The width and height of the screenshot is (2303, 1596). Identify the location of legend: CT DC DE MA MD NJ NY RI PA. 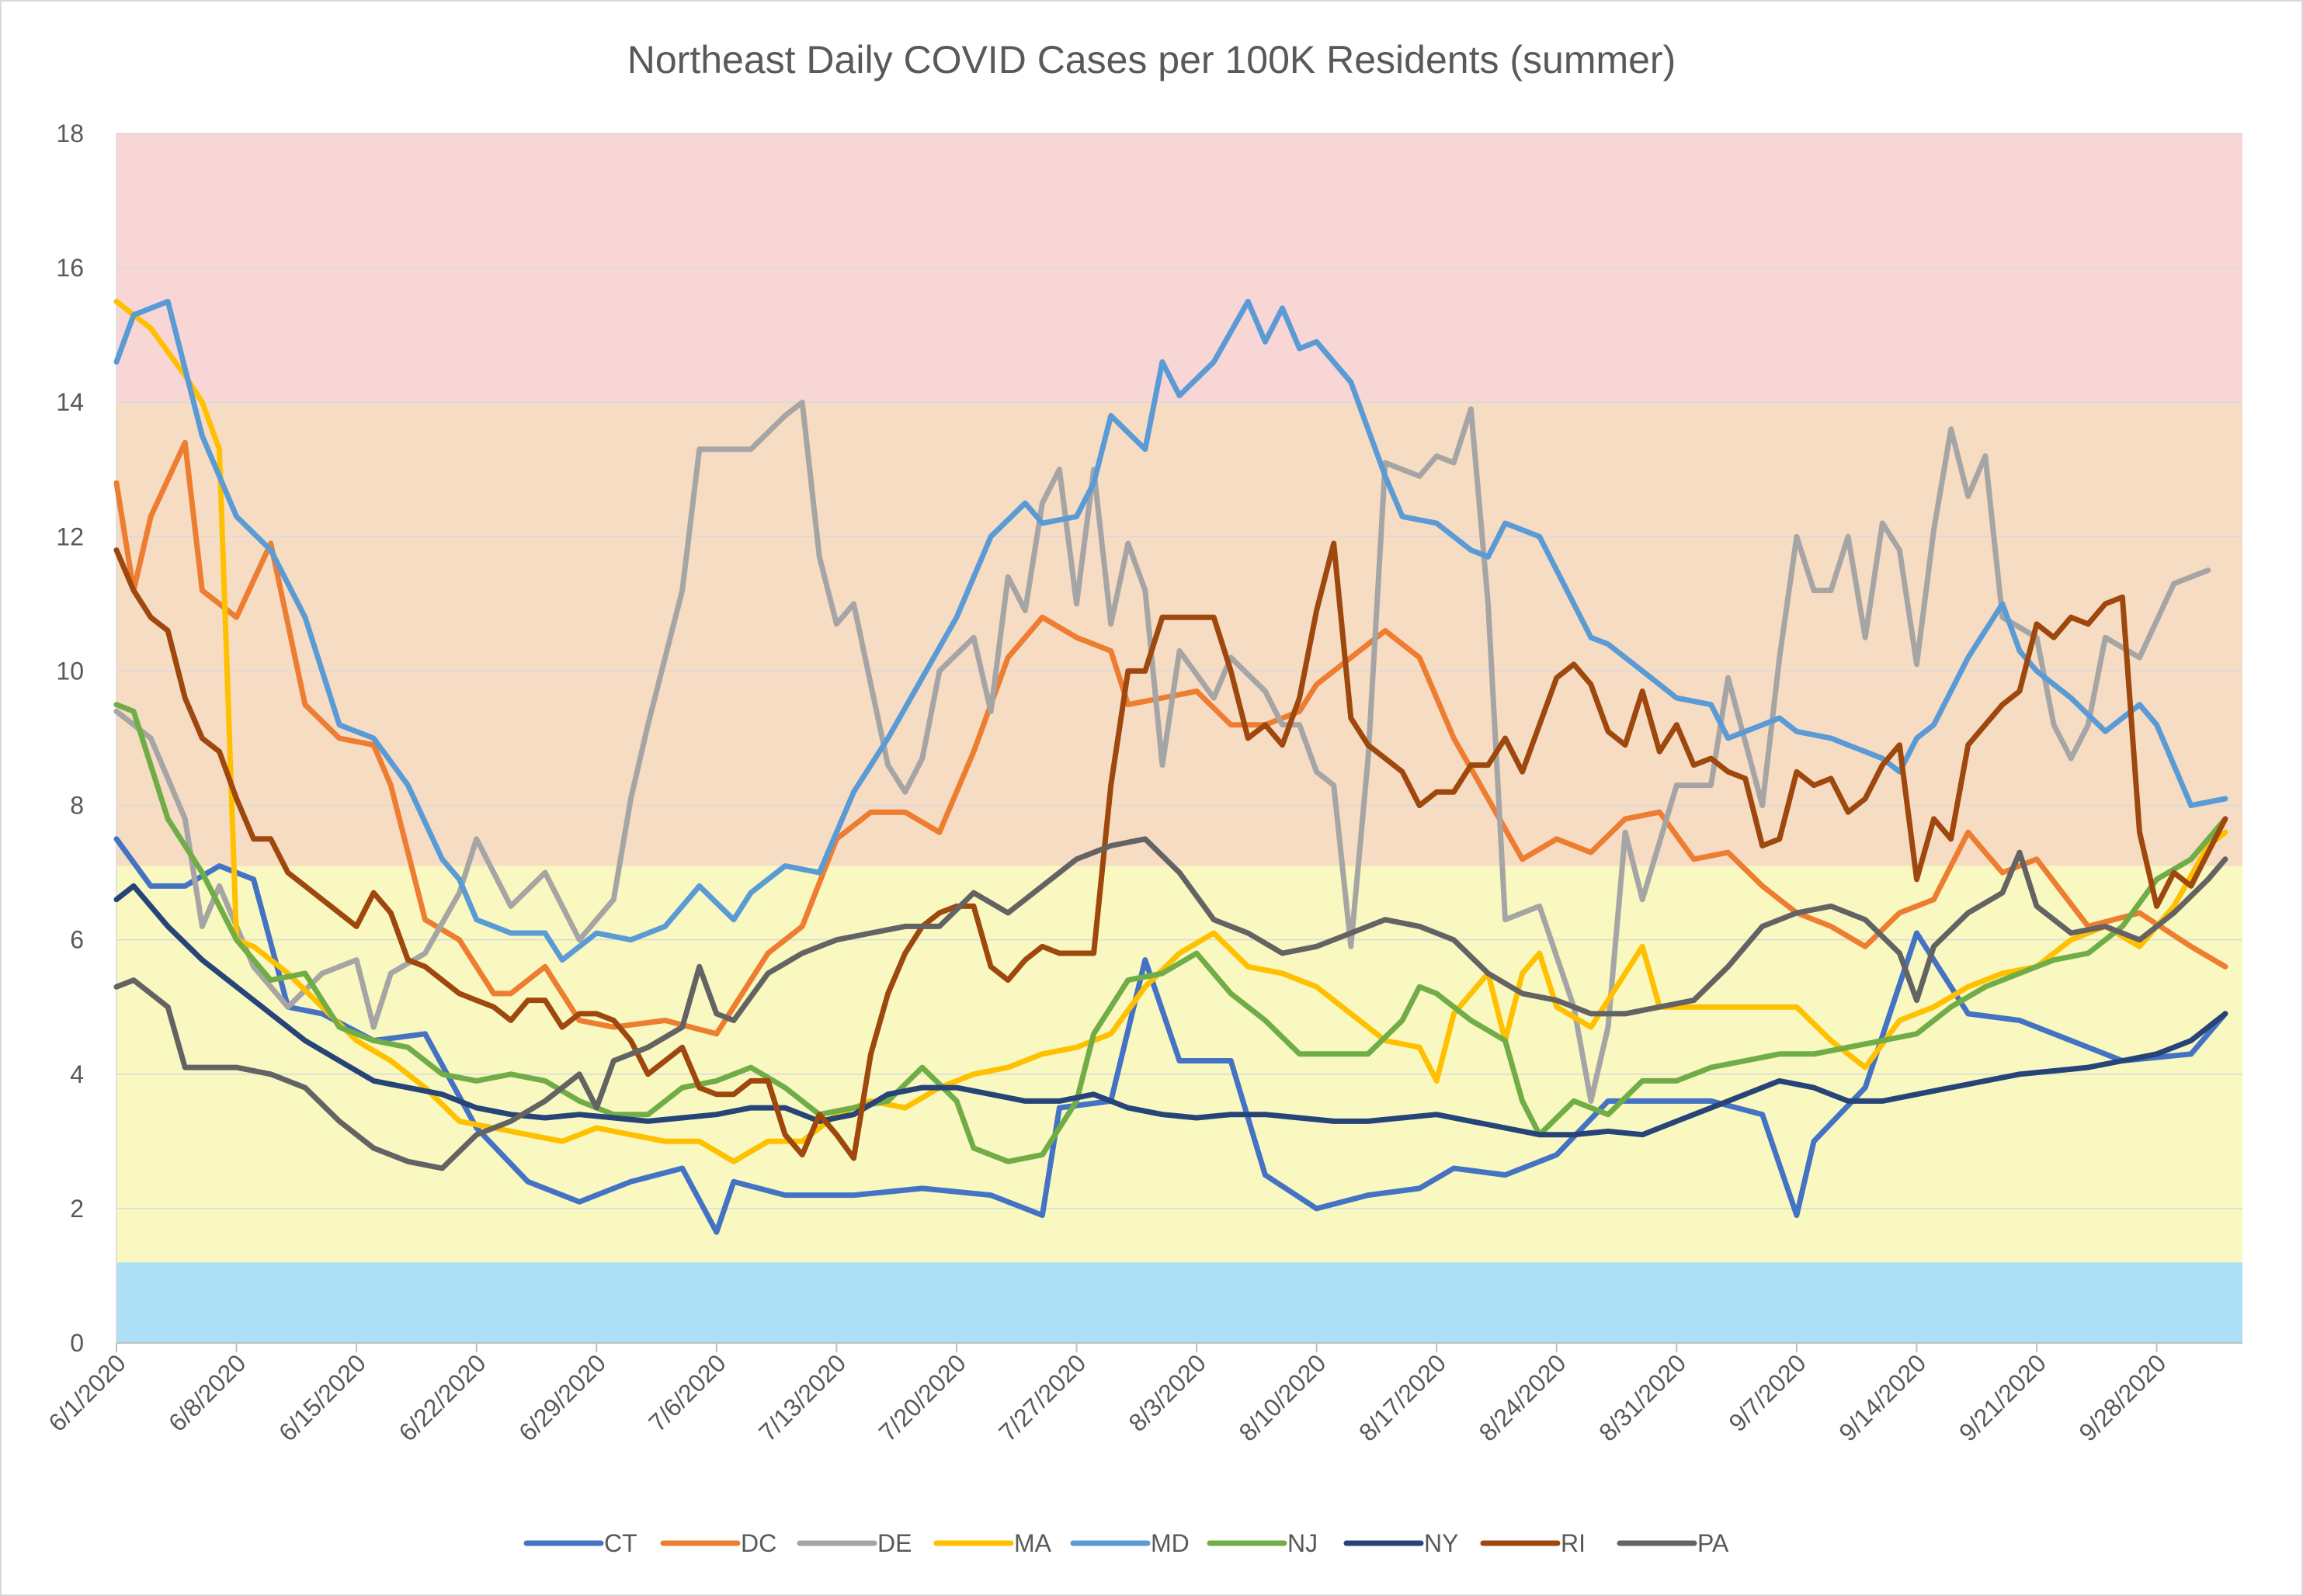
(1126, 1543).